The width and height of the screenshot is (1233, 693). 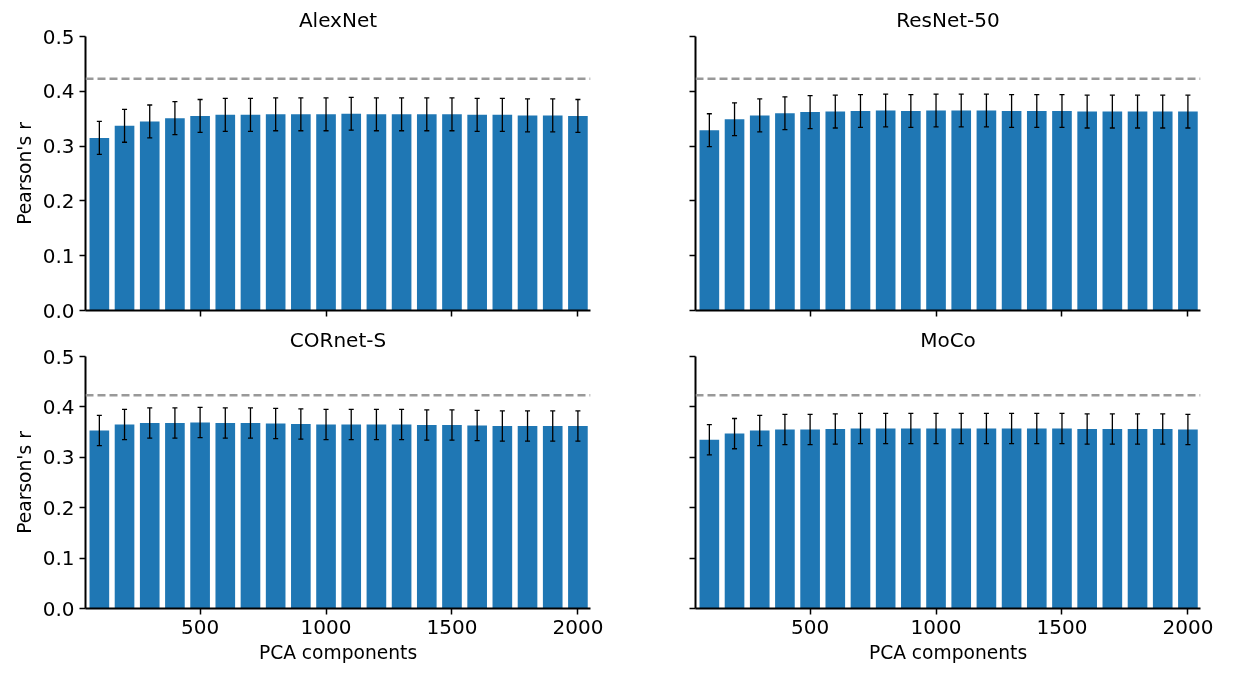 I want to click on chart-title: AlexNet, so click(x=338, y=19).